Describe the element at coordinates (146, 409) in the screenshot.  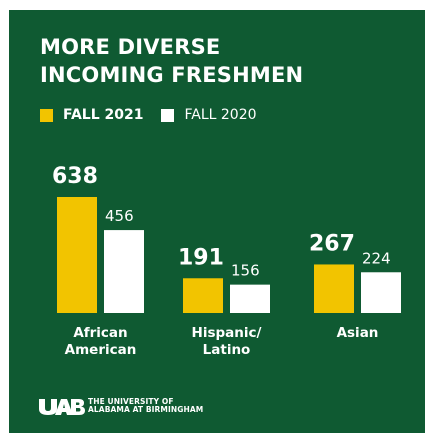
I see `logo-text-line-2: ALABAMA AT BIRMINGHAM` at that location.